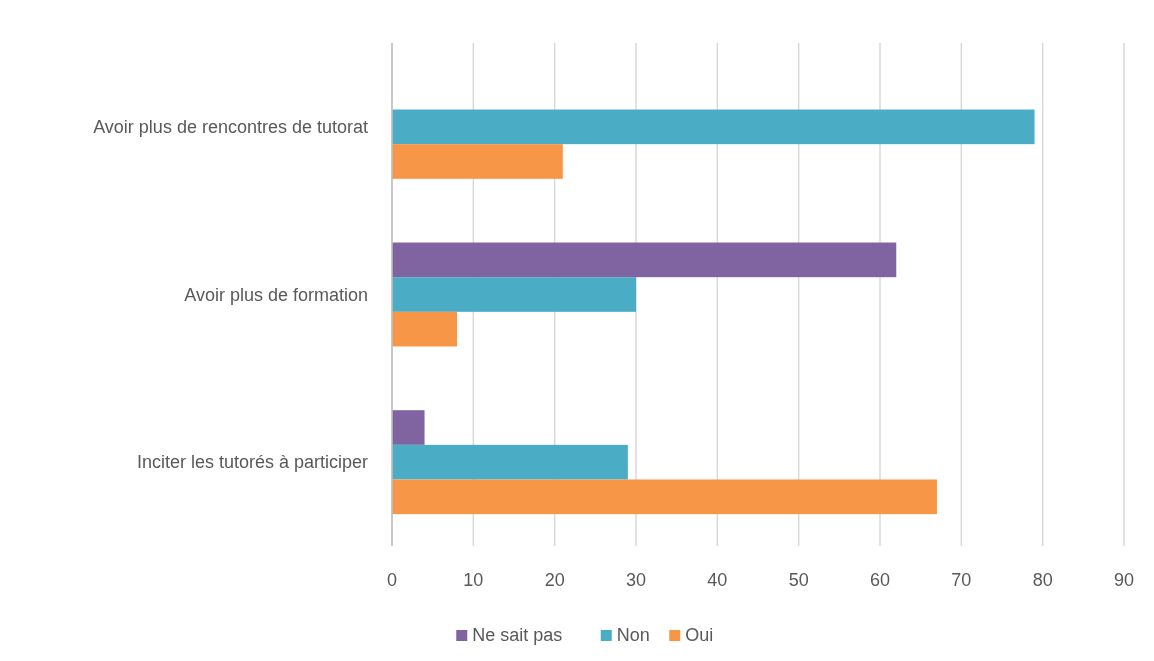 The image size is (1154, 661). I want to click on y-tick-label: Avoir plus de rencontres de tutorat, so click(230, 126).